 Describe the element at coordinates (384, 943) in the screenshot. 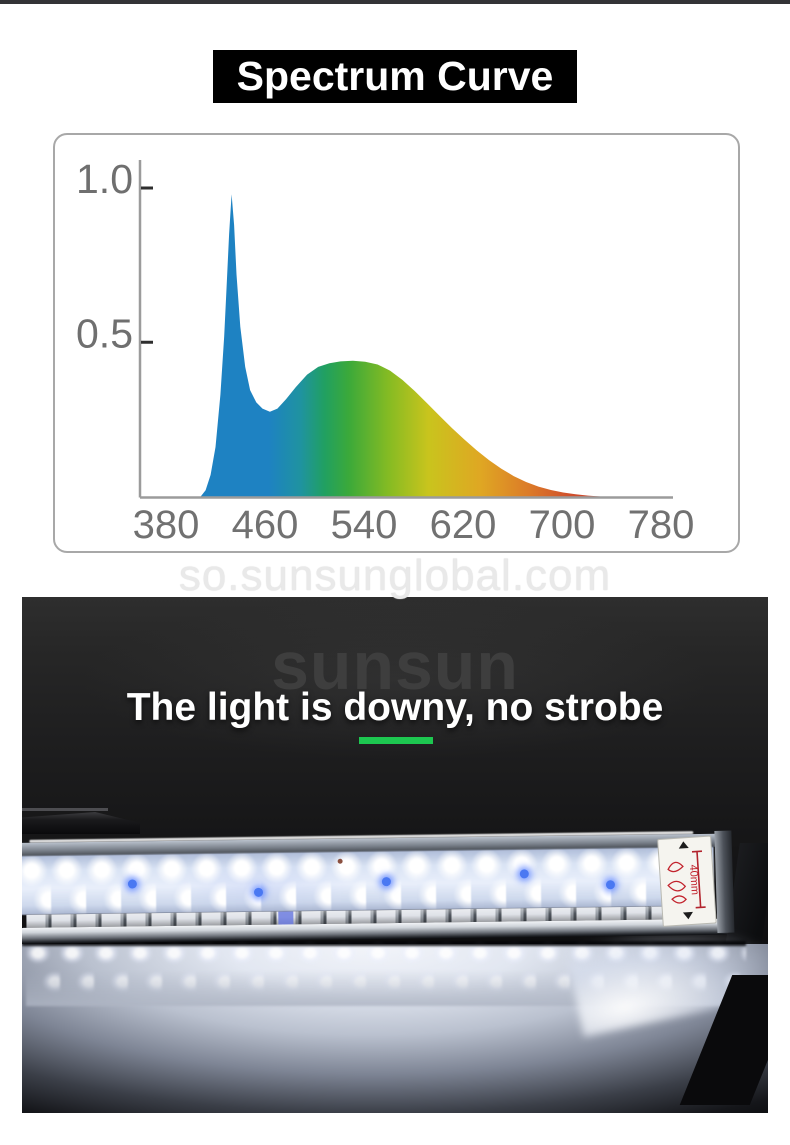

I see `bar-shadow-line` at that location.